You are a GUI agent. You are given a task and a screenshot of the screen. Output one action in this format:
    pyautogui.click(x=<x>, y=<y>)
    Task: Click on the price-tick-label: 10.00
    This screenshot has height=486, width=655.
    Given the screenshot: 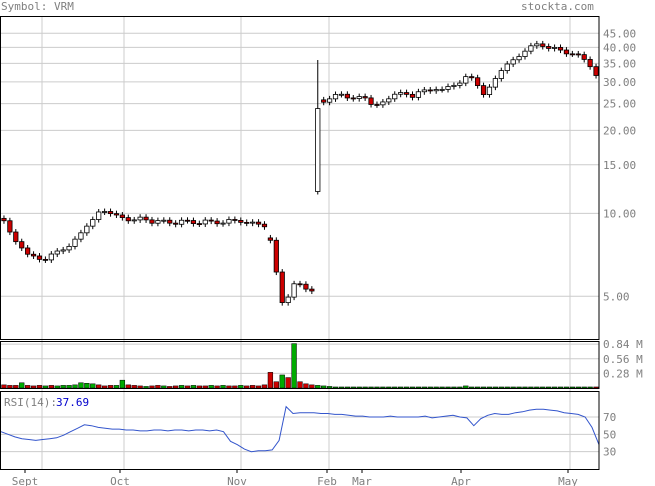 What is the action you would take?
    pyautogui.click(x=619, y=213)
    